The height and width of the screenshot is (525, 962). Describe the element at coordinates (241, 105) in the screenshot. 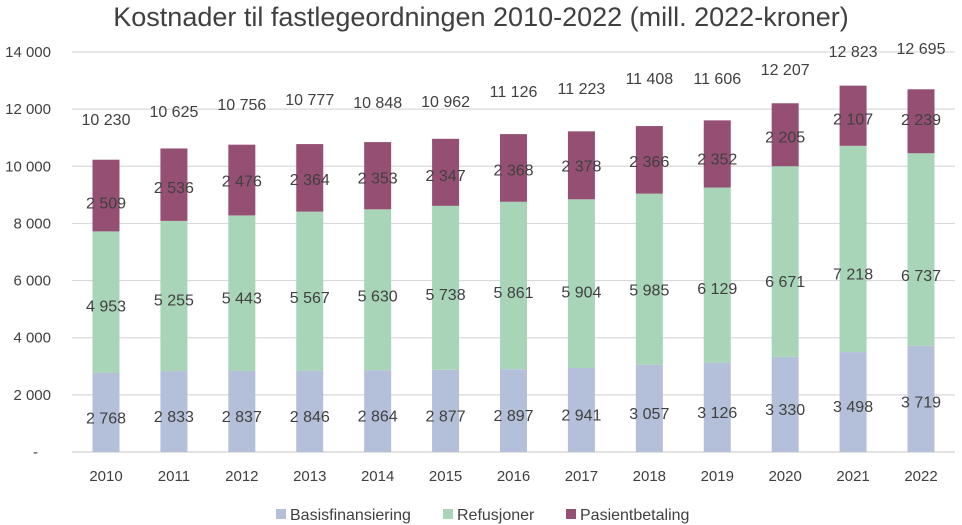

I see `data-label-total: 10 756` at that location.